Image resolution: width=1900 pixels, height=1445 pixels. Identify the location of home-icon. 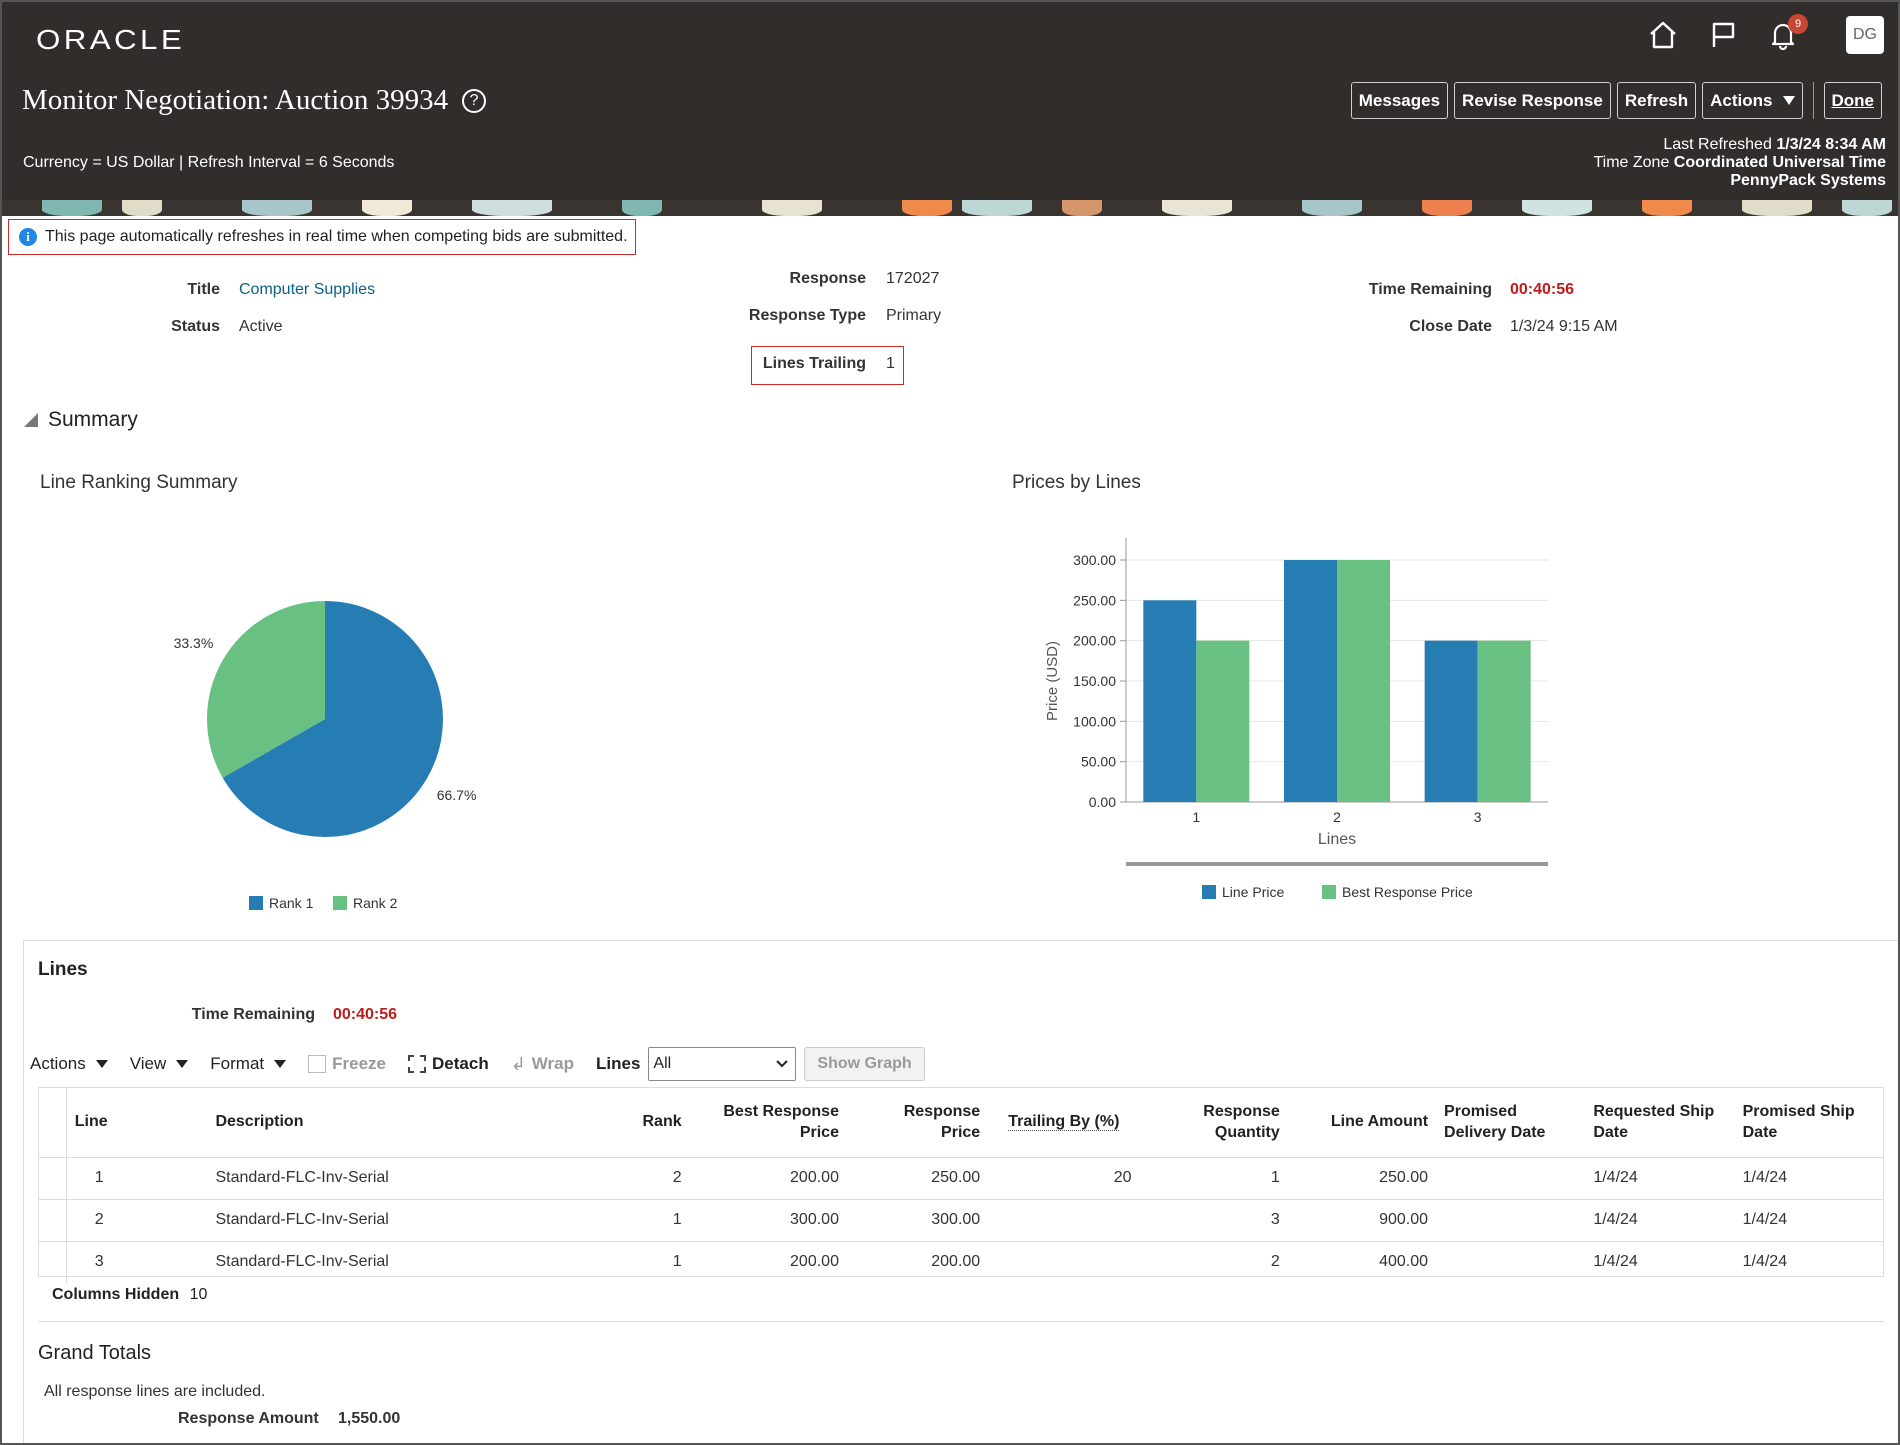
(1663, 35).